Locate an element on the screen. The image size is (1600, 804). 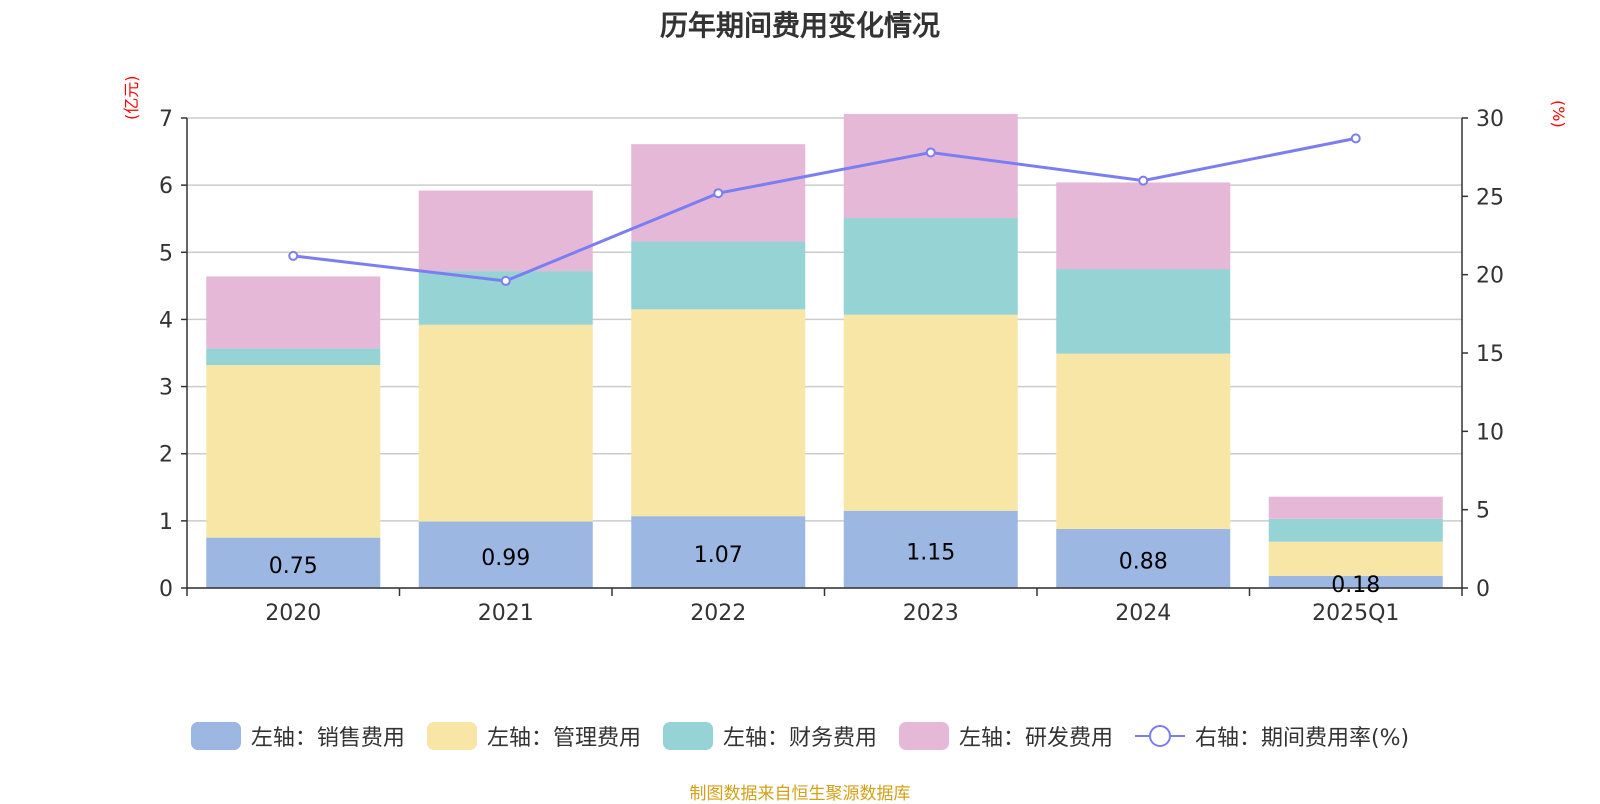
legend-item-finance: 左轴：财务费用 is located at coordinates (769, 736).